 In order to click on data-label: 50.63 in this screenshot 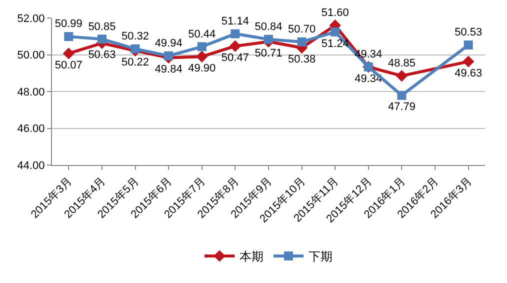, I will do `click(102, 55)`.